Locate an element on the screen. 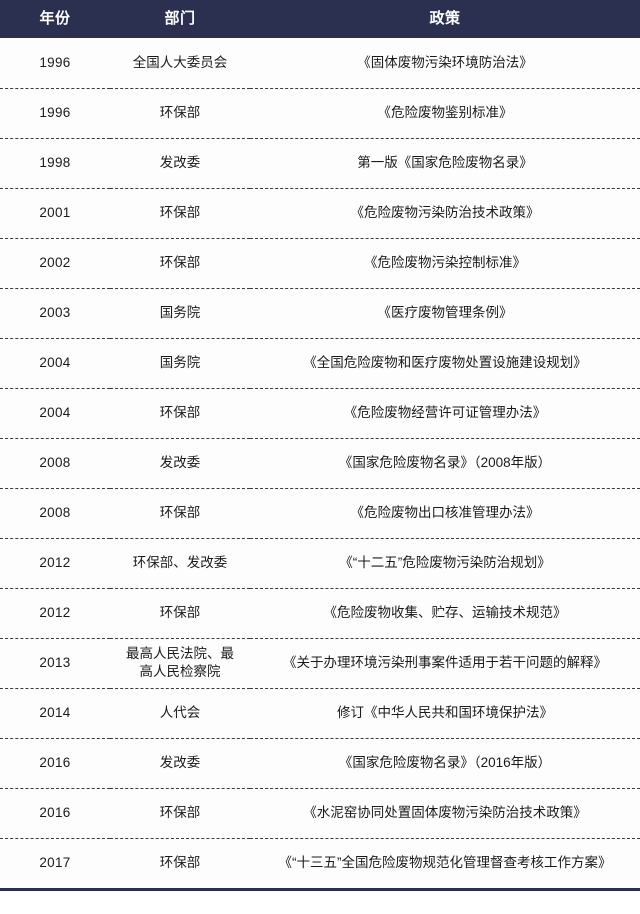 Image resolution: width=640 pixels, height=914 pixels. cell-policy: 《医疗废物管理条例》 is located at coordinates (445, 313).